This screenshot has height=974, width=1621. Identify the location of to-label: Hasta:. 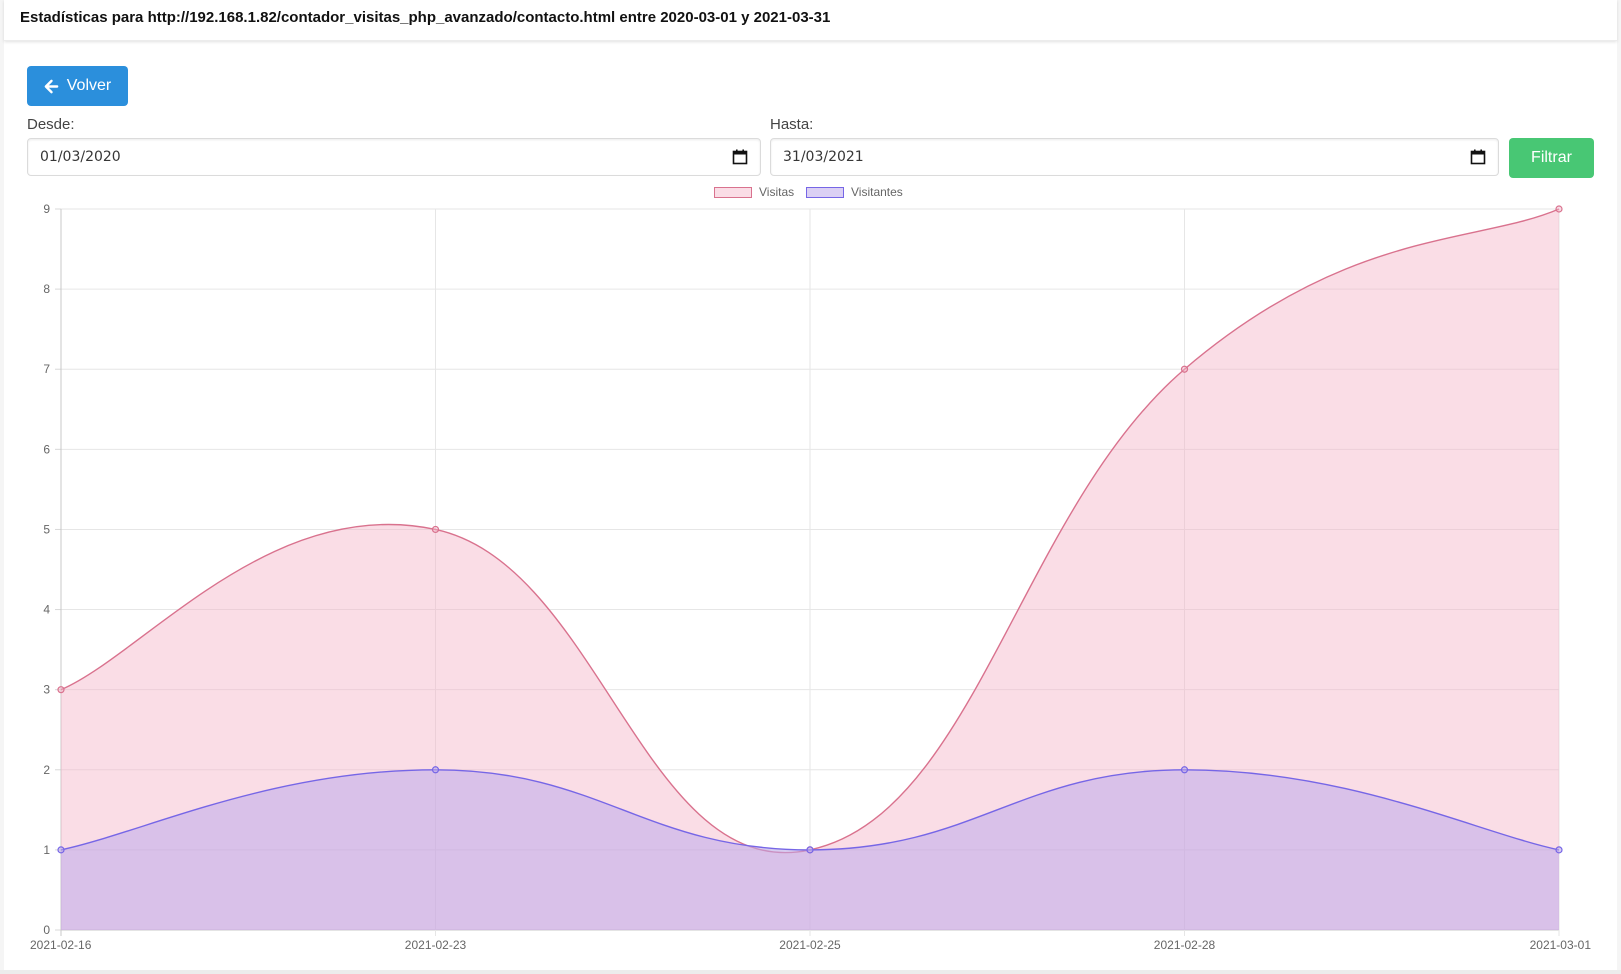
(792, 124).